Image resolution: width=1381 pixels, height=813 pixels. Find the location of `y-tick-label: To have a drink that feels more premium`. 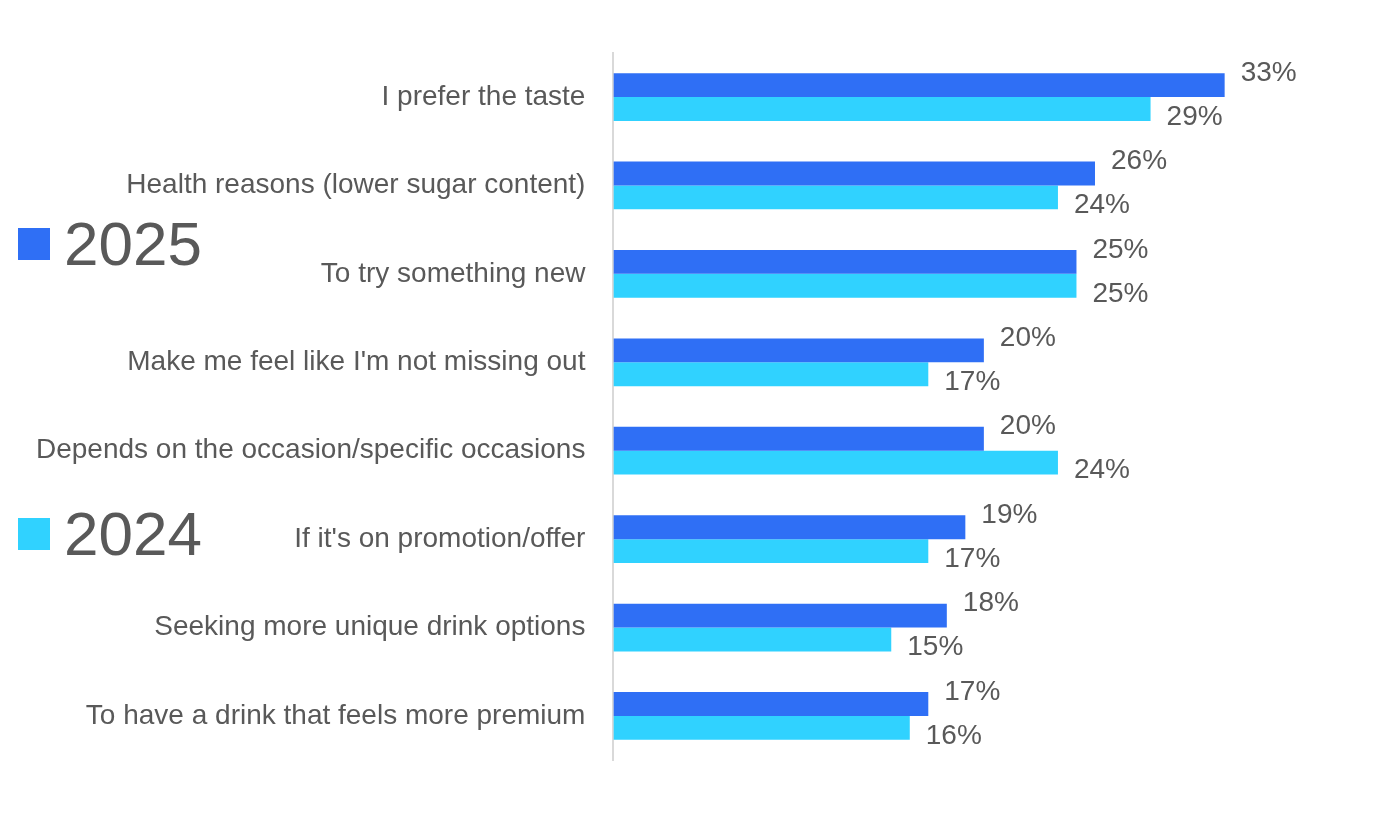

y-tick-label: To have a drink that feels more premium is located at coordinates (335, 714).